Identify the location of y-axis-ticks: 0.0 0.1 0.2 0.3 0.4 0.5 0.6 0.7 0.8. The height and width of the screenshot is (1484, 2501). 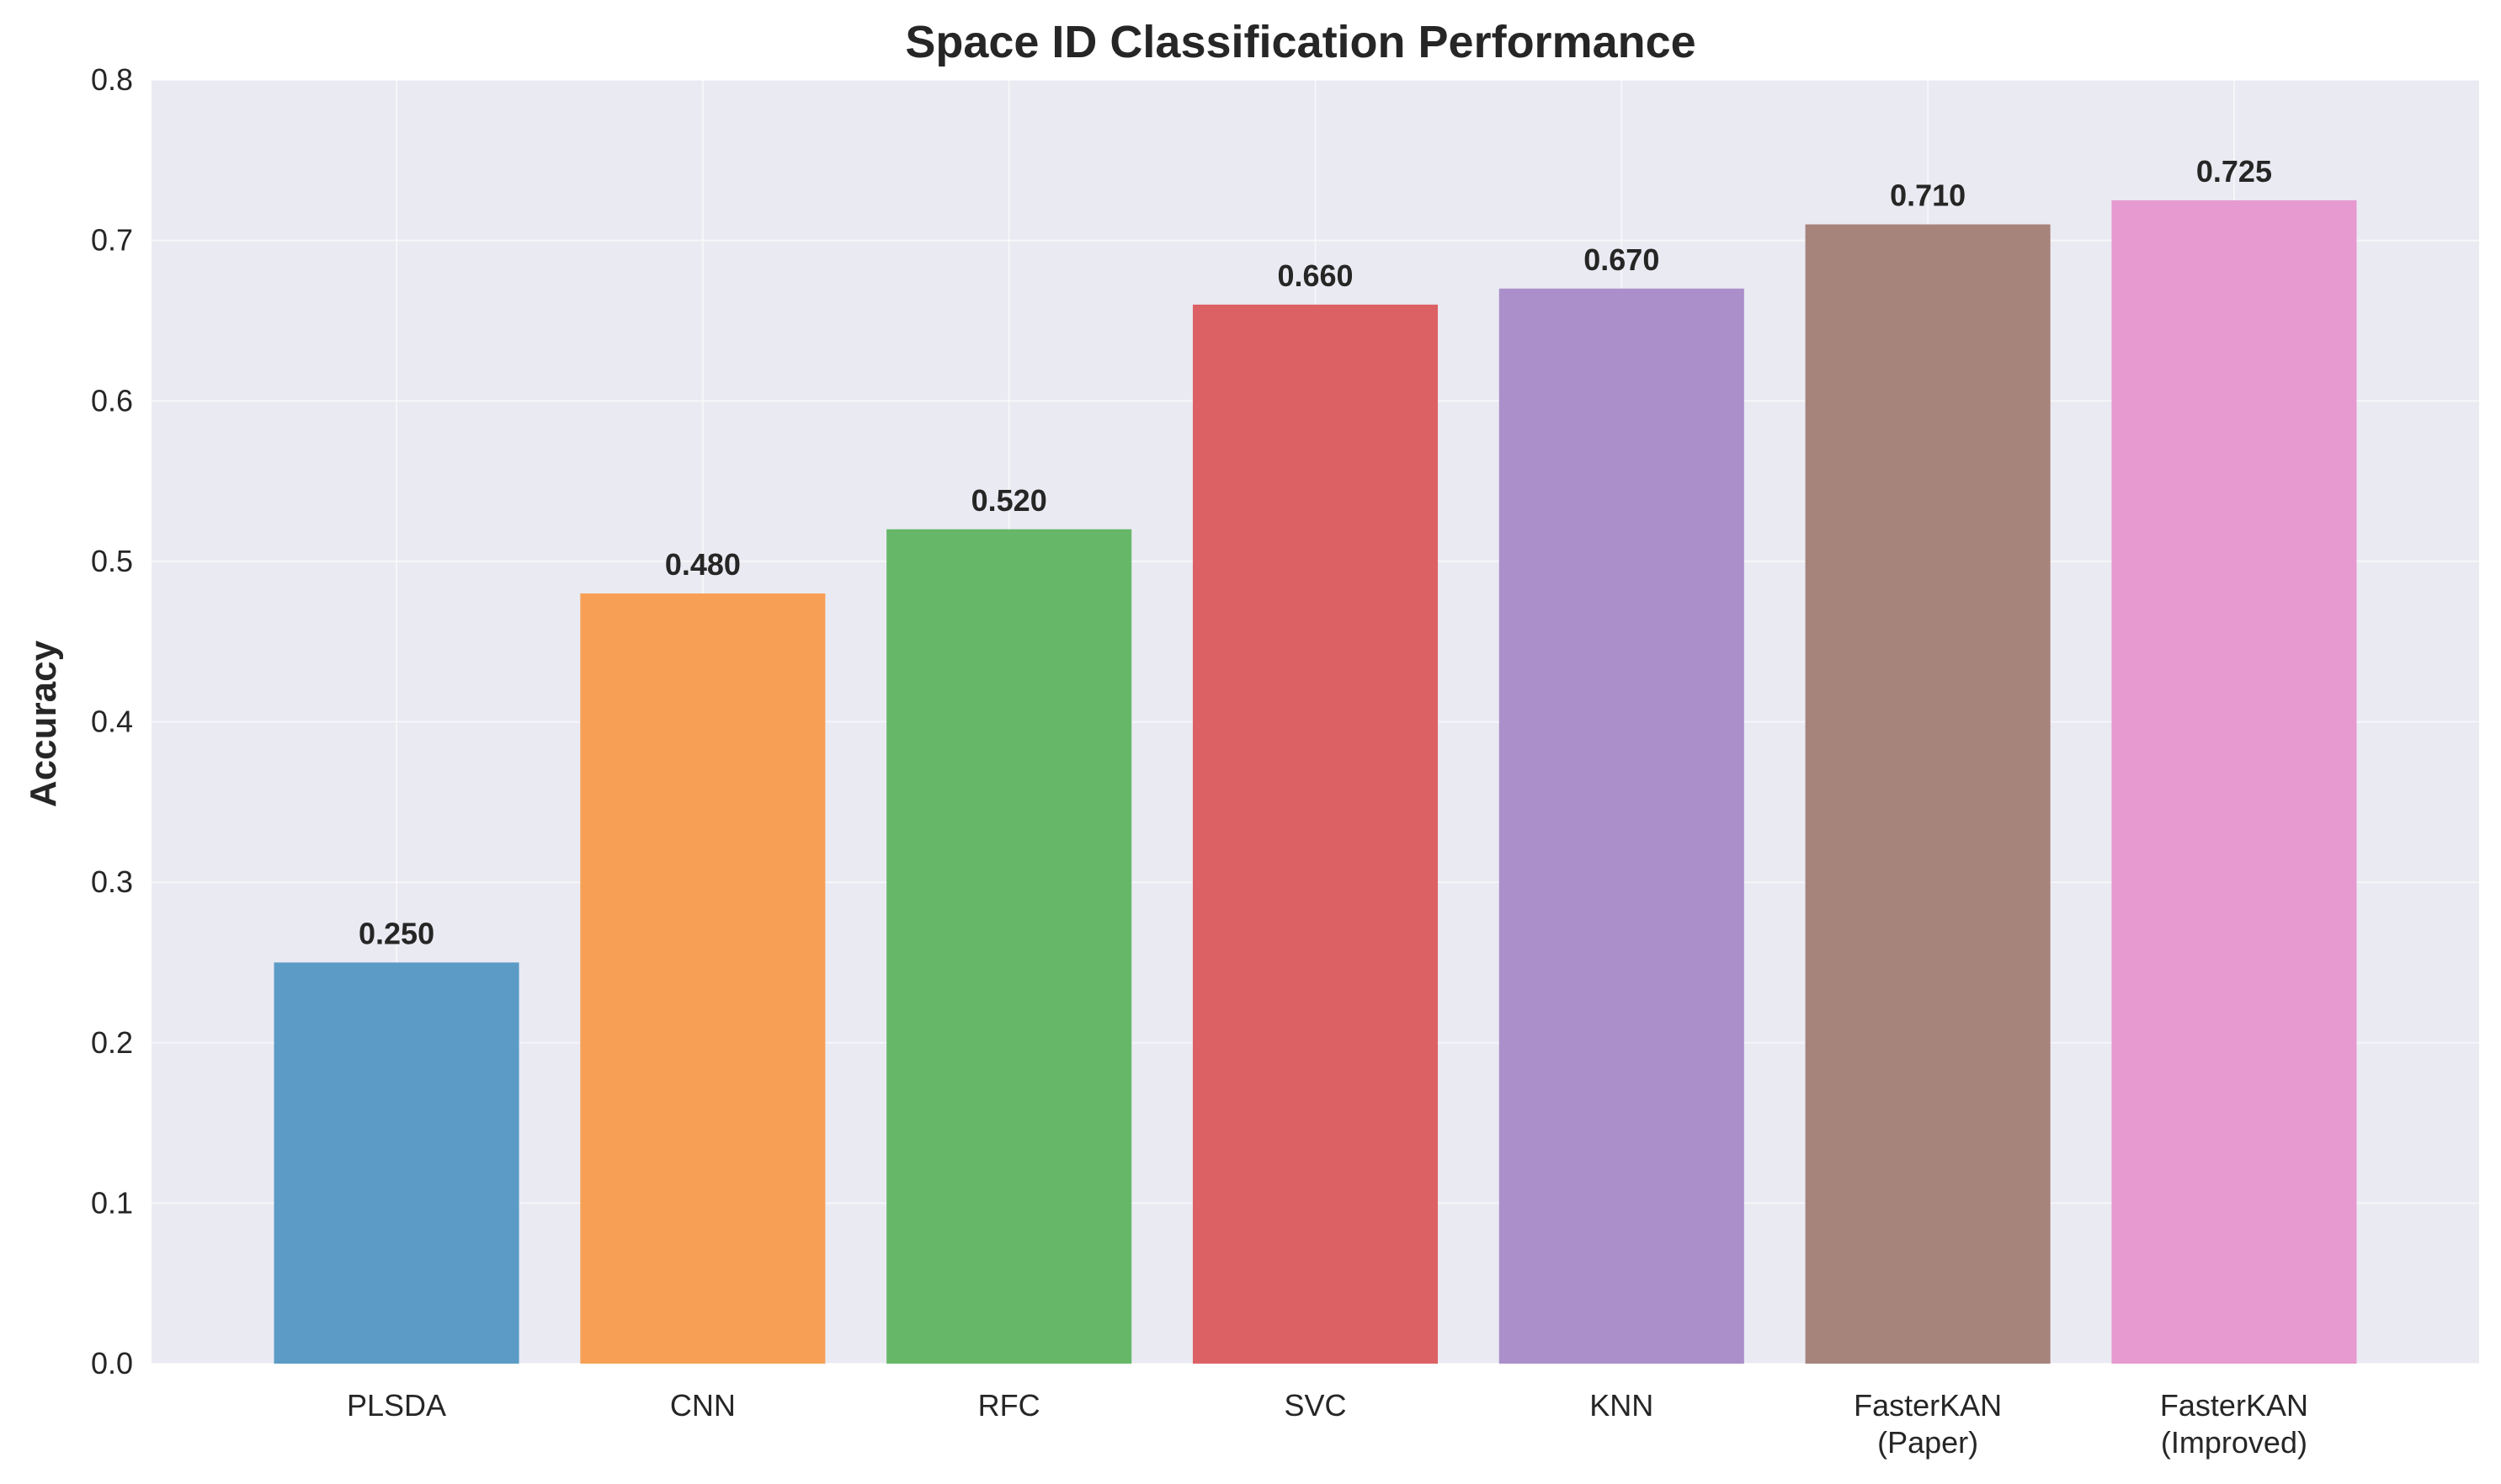
(112, 721).